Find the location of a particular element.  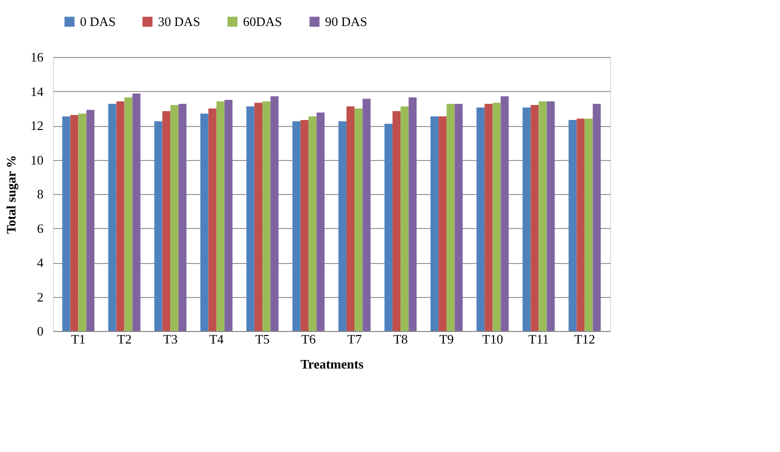

x-tick-label: T11 is located at coordinates (538, 339).